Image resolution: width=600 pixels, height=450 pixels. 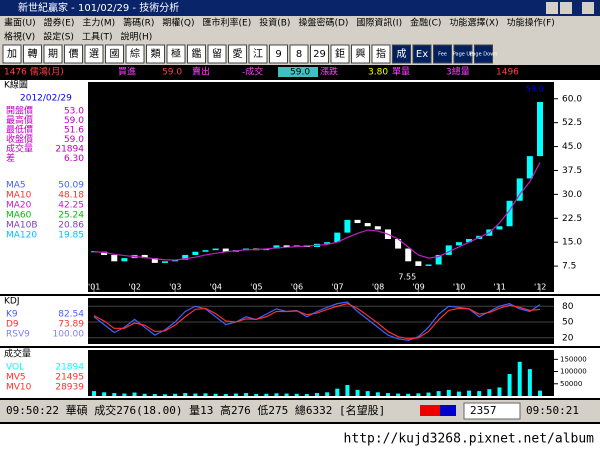 I want to click on toolbar-label: 鉅, so click(x=340, y=53).